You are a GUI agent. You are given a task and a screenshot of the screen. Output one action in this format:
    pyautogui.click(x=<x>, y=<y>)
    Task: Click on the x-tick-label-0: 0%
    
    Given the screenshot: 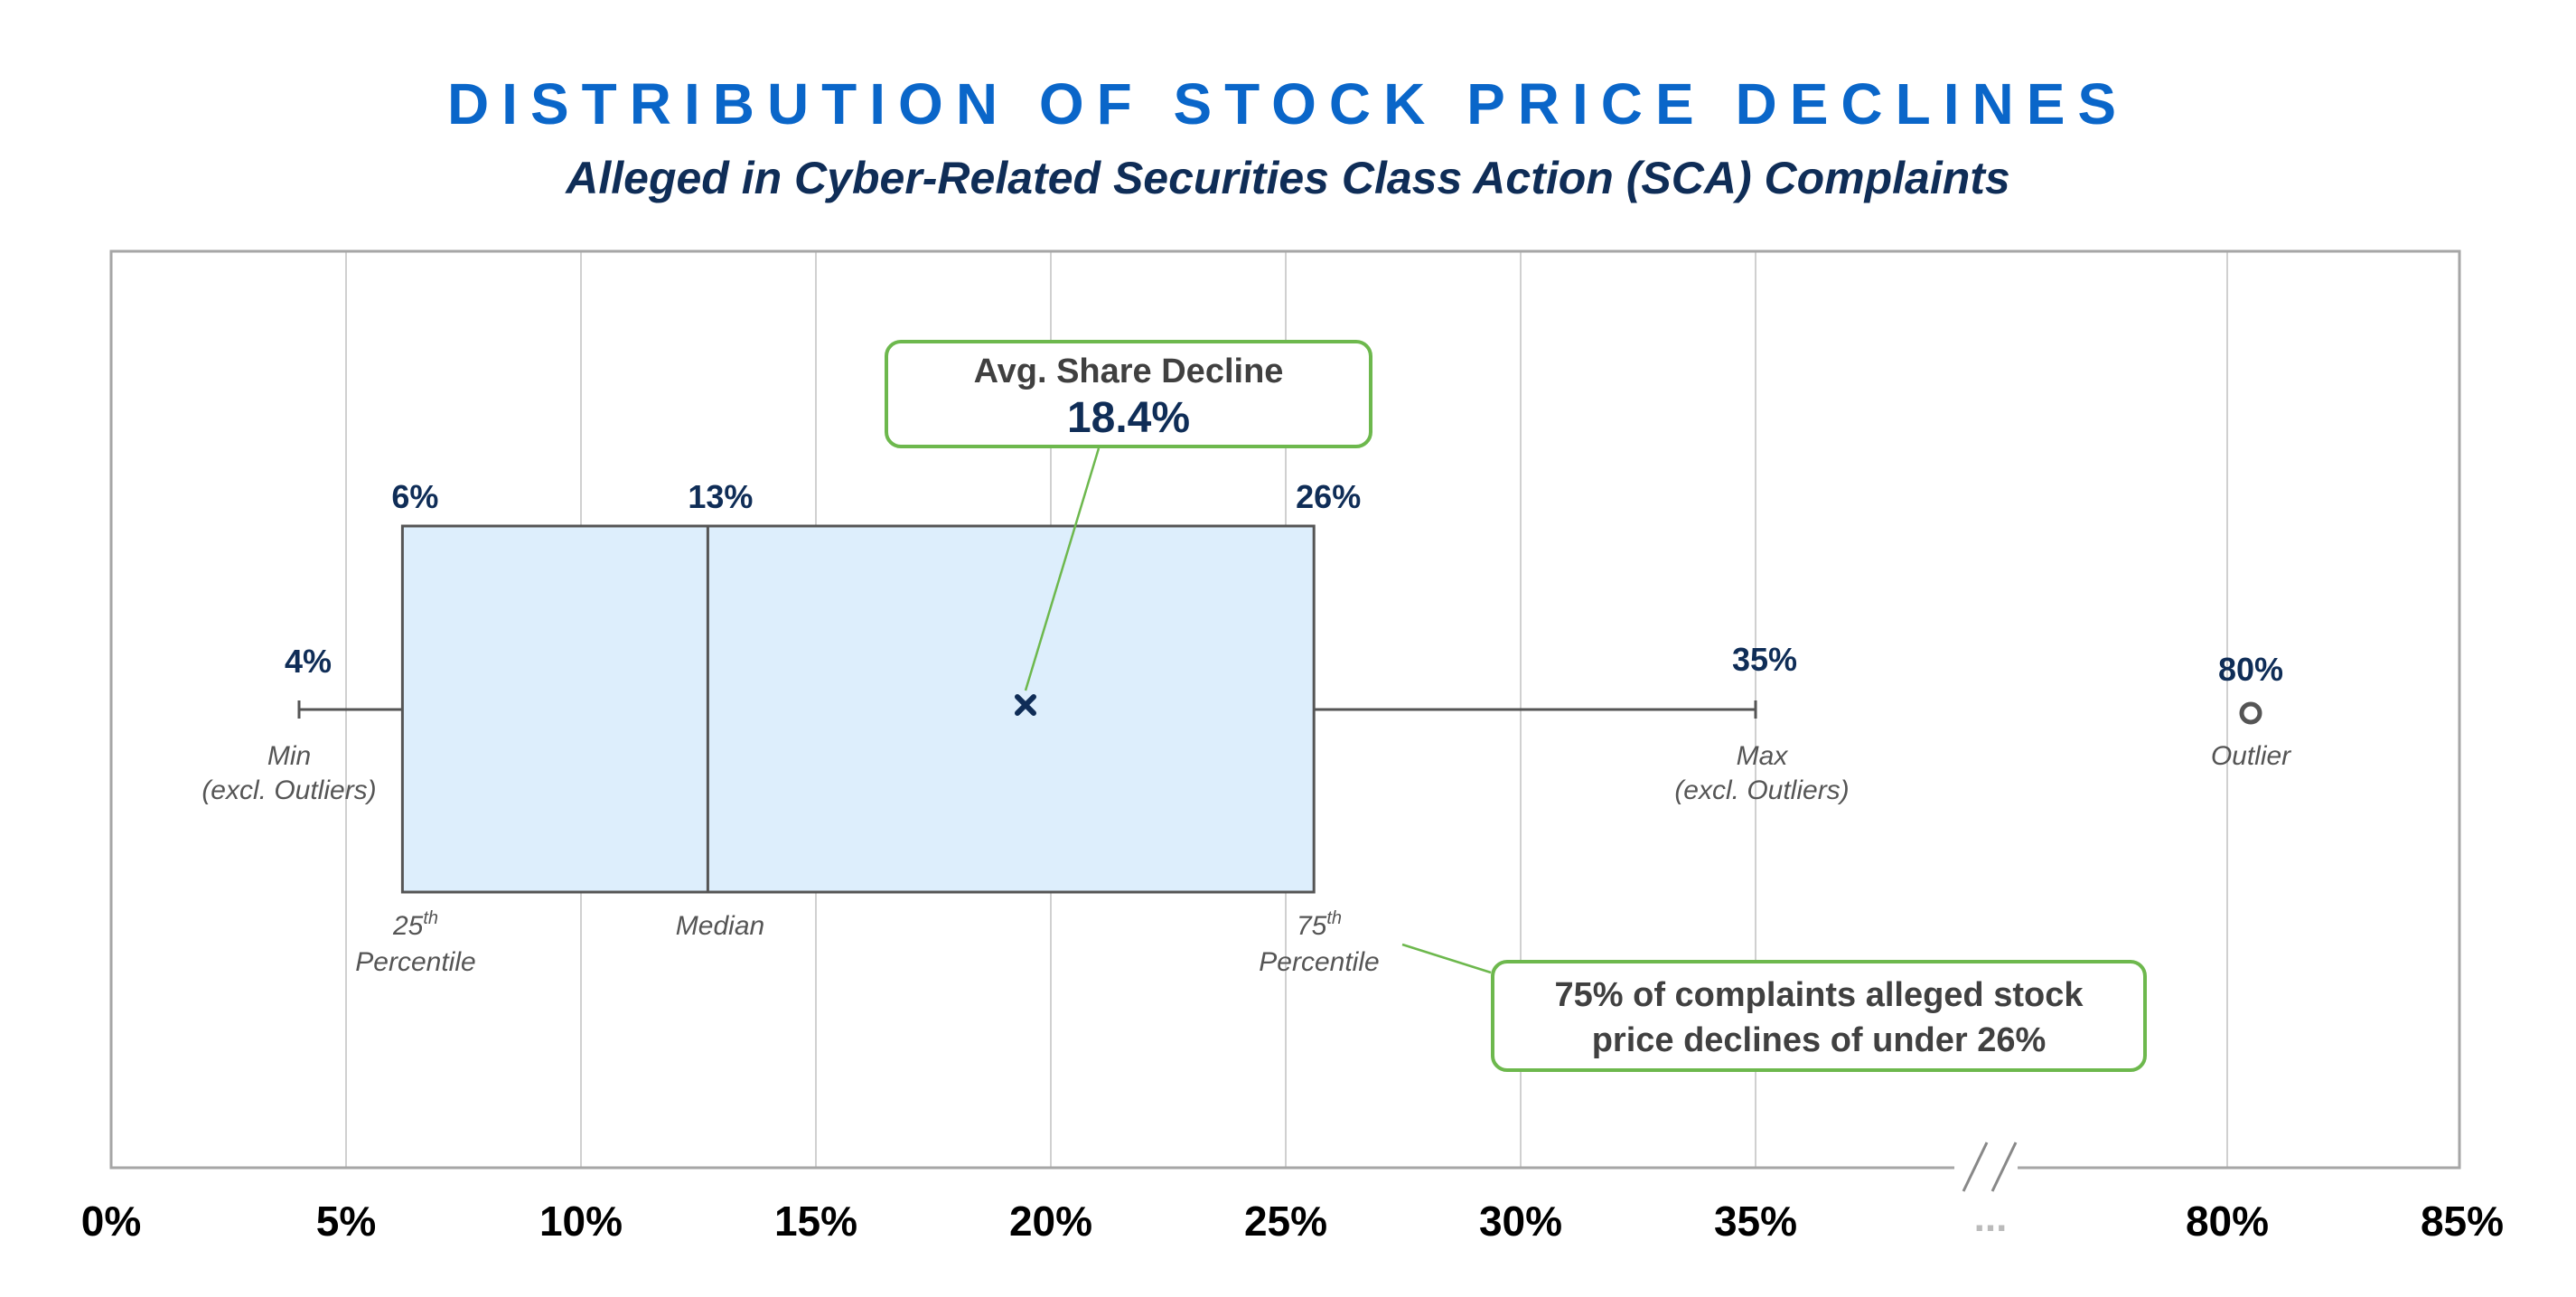 What is the action you would take?
    pyautogui.click(x=111, y=1221)
    